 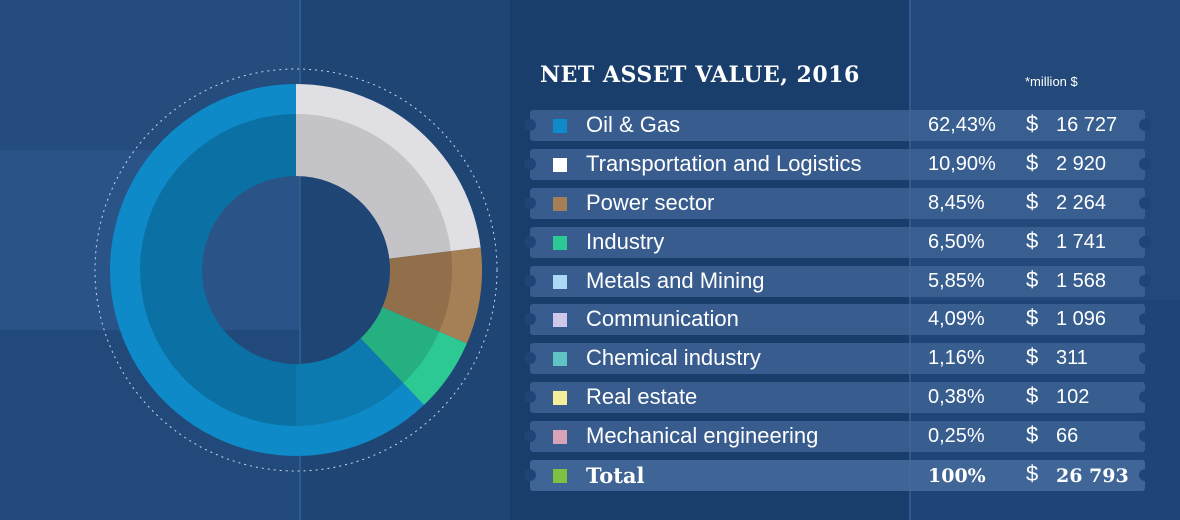 I want to click on legend-label: Industry, so click(x=625, y=241).